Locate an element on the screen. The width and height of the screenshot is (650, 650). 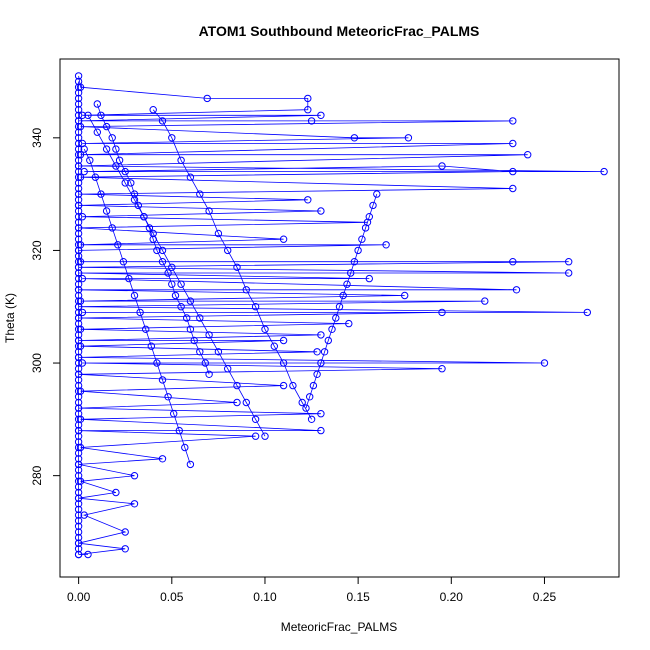
y-axis-label: Theta (K) is located at coordinates (10, 318).